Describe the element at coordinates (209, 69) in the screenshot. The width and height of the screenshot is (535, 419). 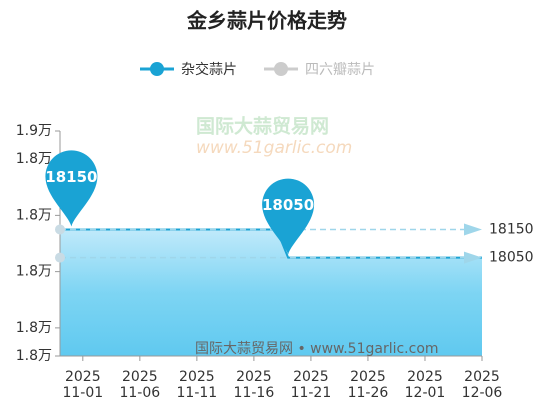
I see `legend-label: 杂交蒜片` at that location.